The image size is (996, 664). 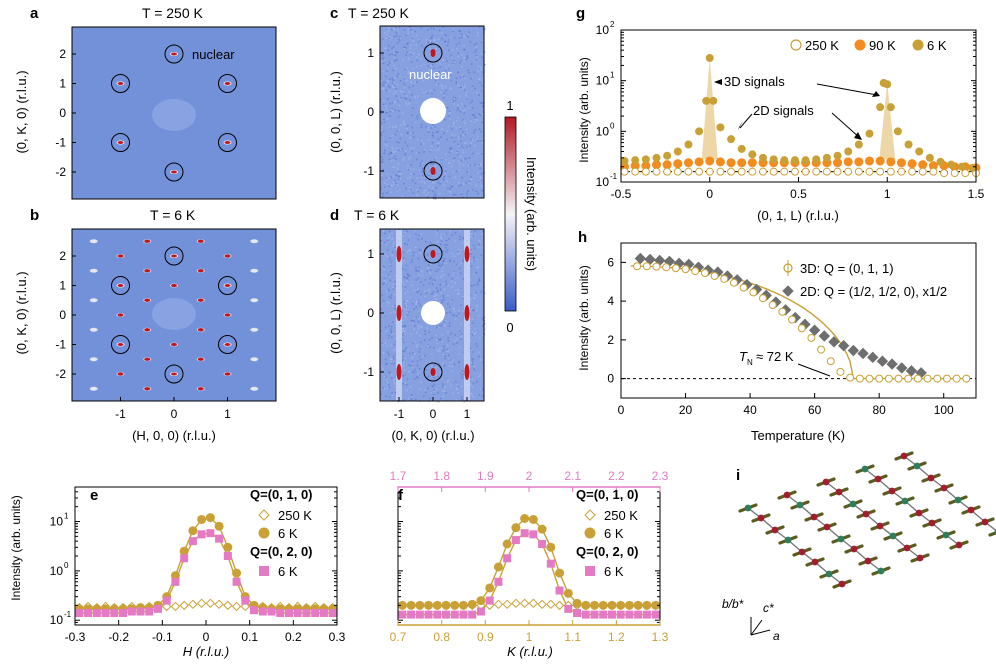 I want to click on x-tick-label: 0, so click(x=433, y=414).